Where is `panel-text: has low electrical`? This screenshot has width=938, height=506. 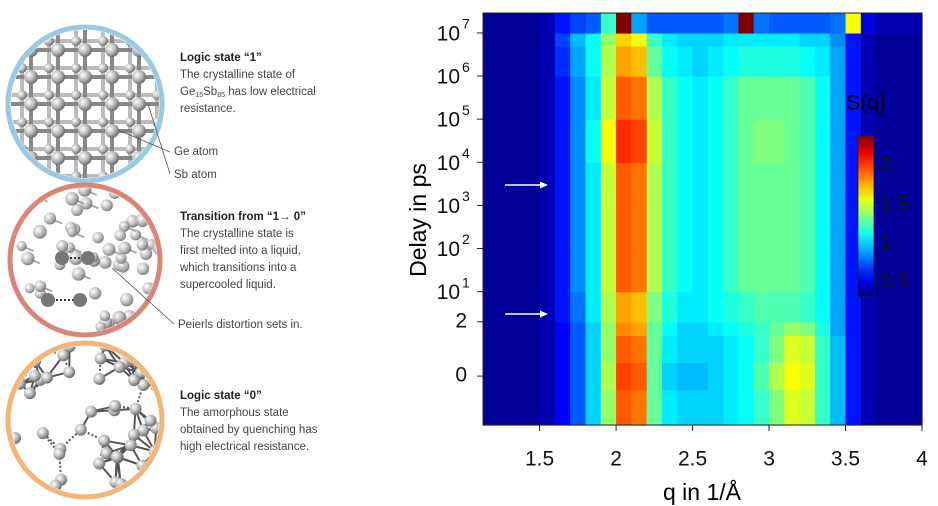
panel-text: has low electrical is located at coordinates (270, 92).